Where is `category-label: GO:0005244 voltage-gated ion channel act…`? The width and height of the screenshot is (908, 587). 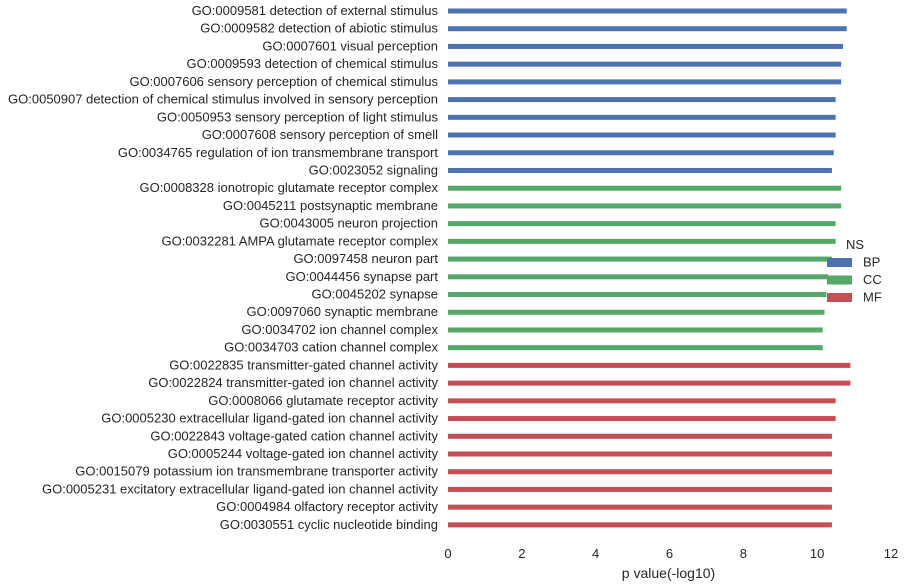 category-label: GO:0005244 voltage-gated ion channel act… is located at coordinates (303, 453).